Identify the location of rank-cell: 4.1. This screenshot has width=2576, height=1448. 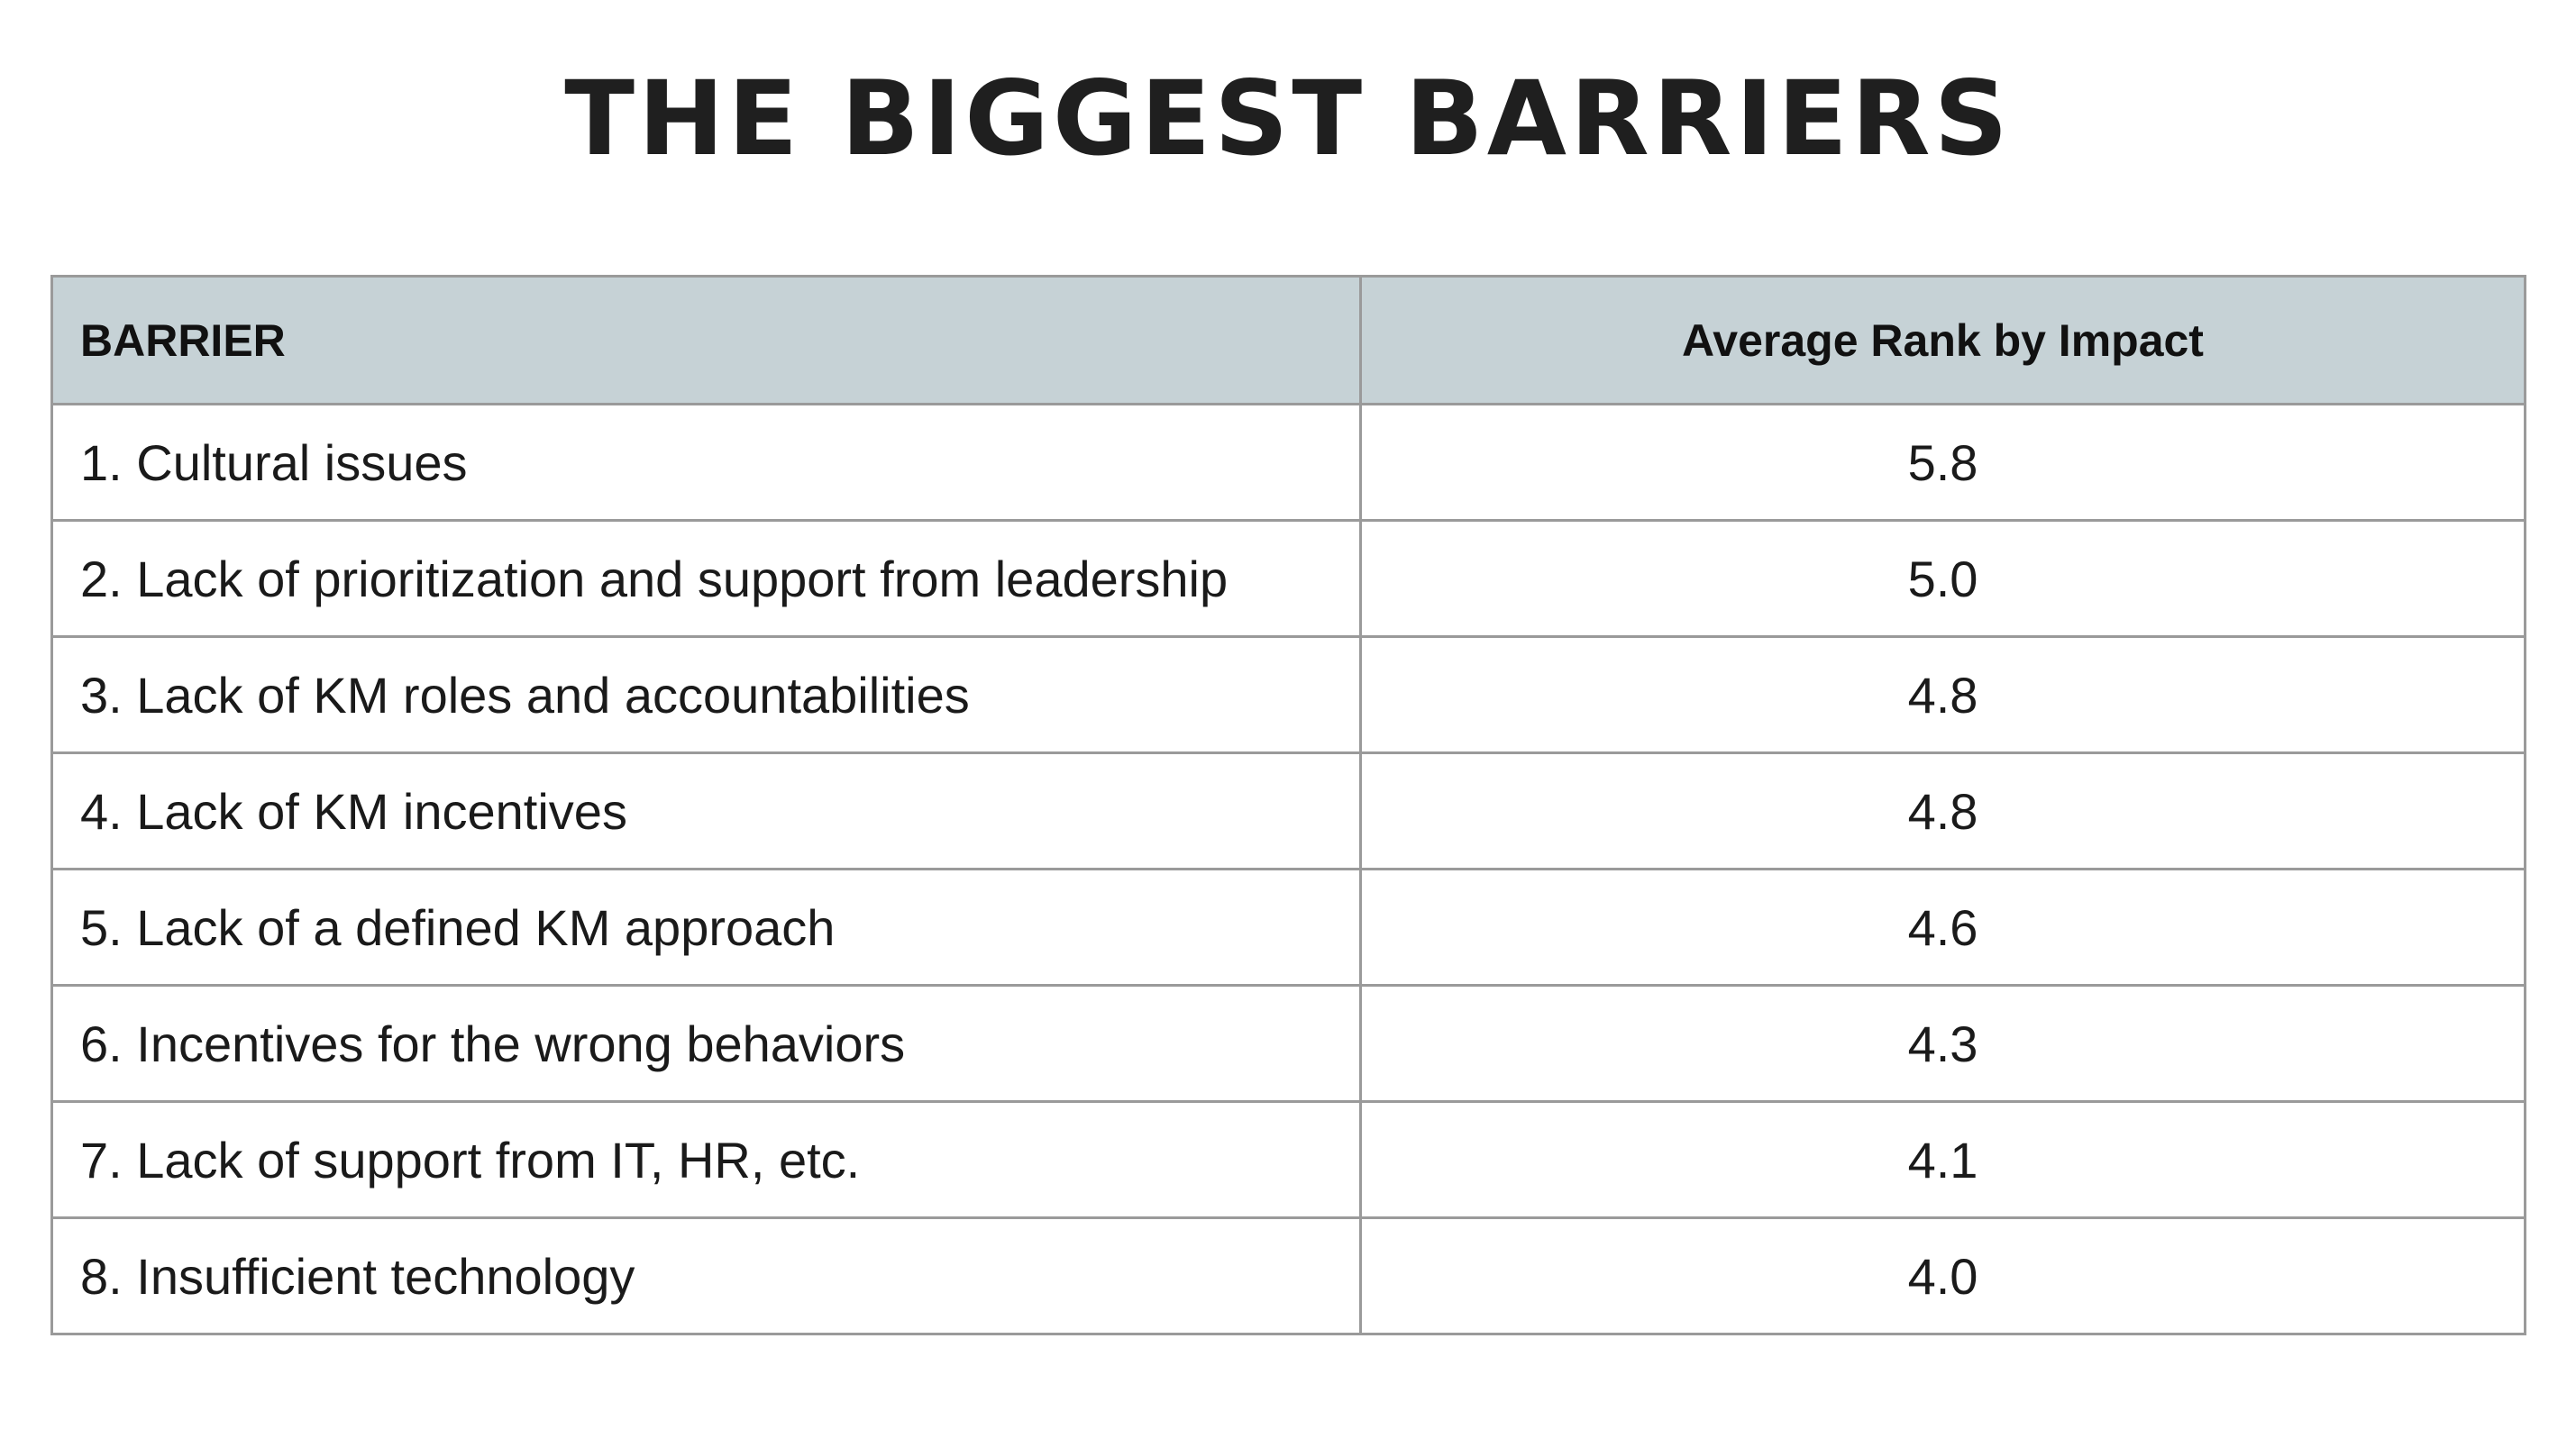
(1942, 1159).